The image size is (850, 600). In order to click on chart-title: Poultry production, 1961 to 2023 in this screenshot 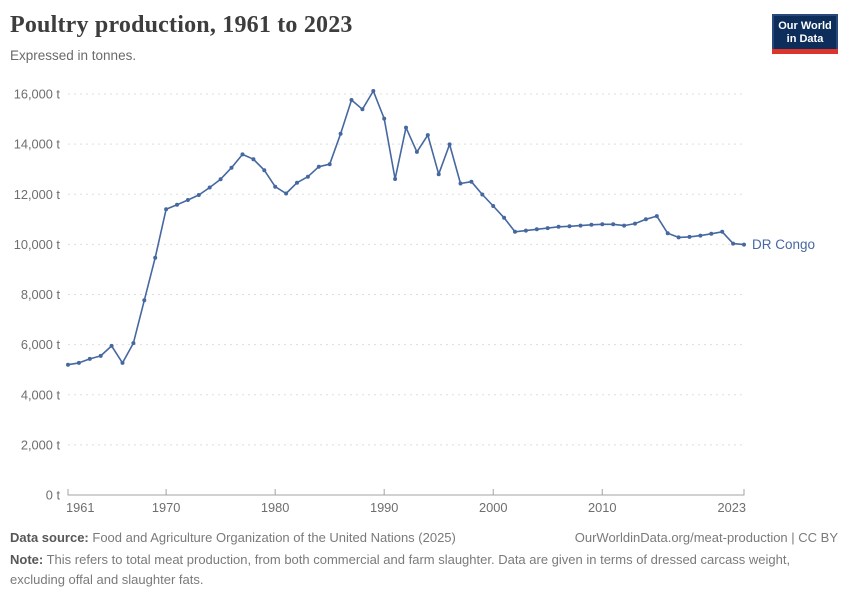, I will do `click(181, 25)`.